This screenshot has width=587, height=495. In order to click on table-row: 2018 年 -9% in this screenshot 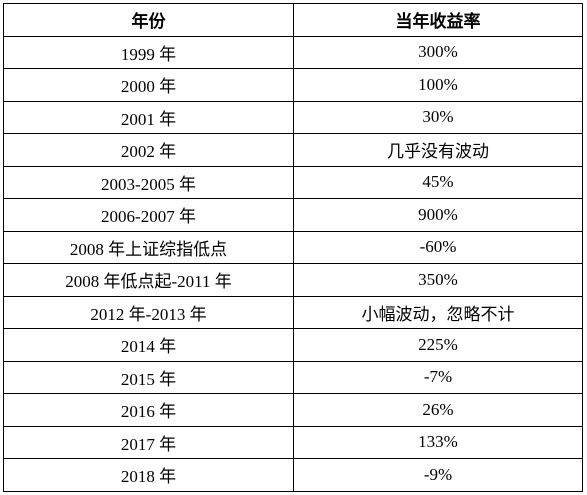, I will do `click(293, 475)`.